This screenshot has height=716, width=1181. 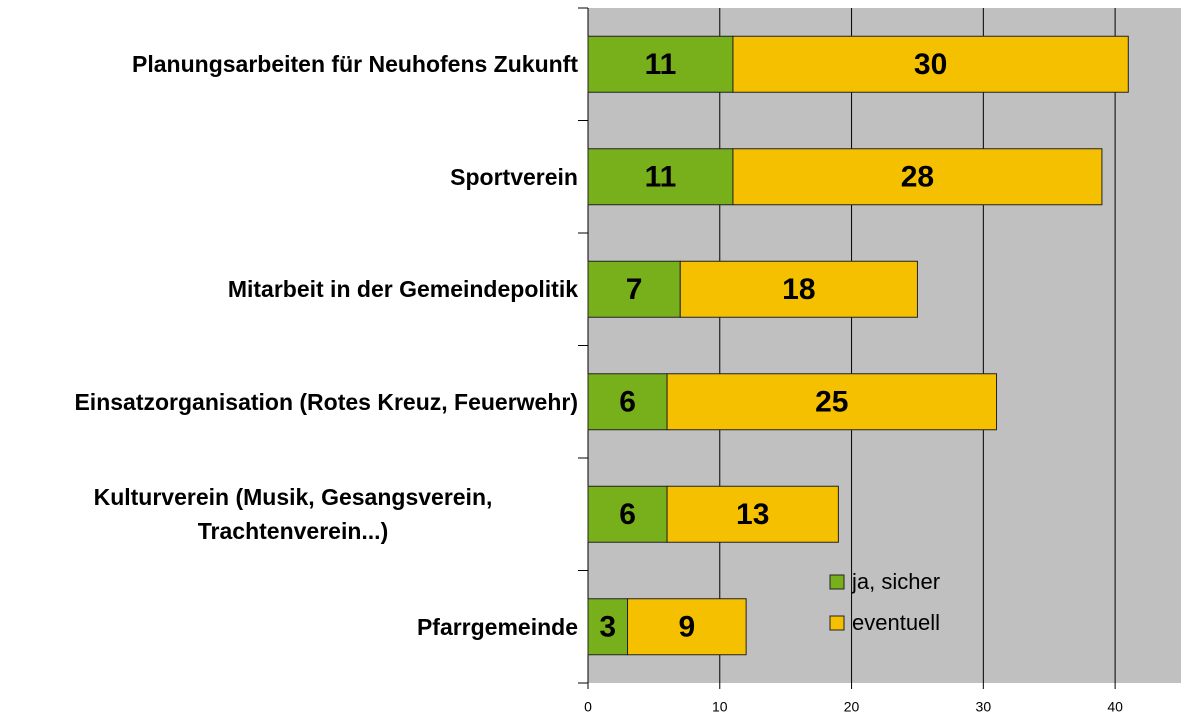 I want to click on x-tick-label: 10, so click(x=720, y=707).